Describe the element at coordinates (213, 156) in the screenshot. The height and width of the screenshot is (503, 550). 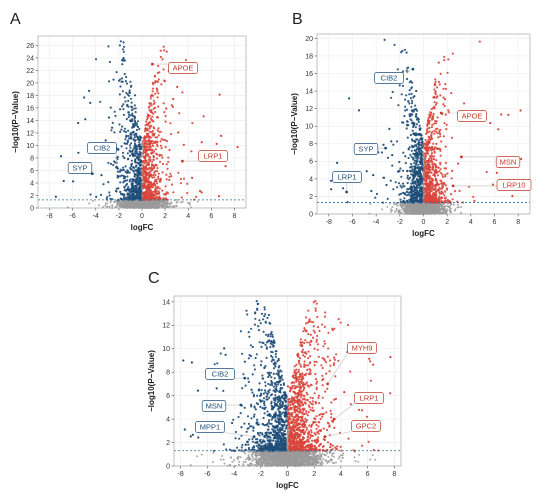
I see `gene-label-lrp1: LRP1` at that location.